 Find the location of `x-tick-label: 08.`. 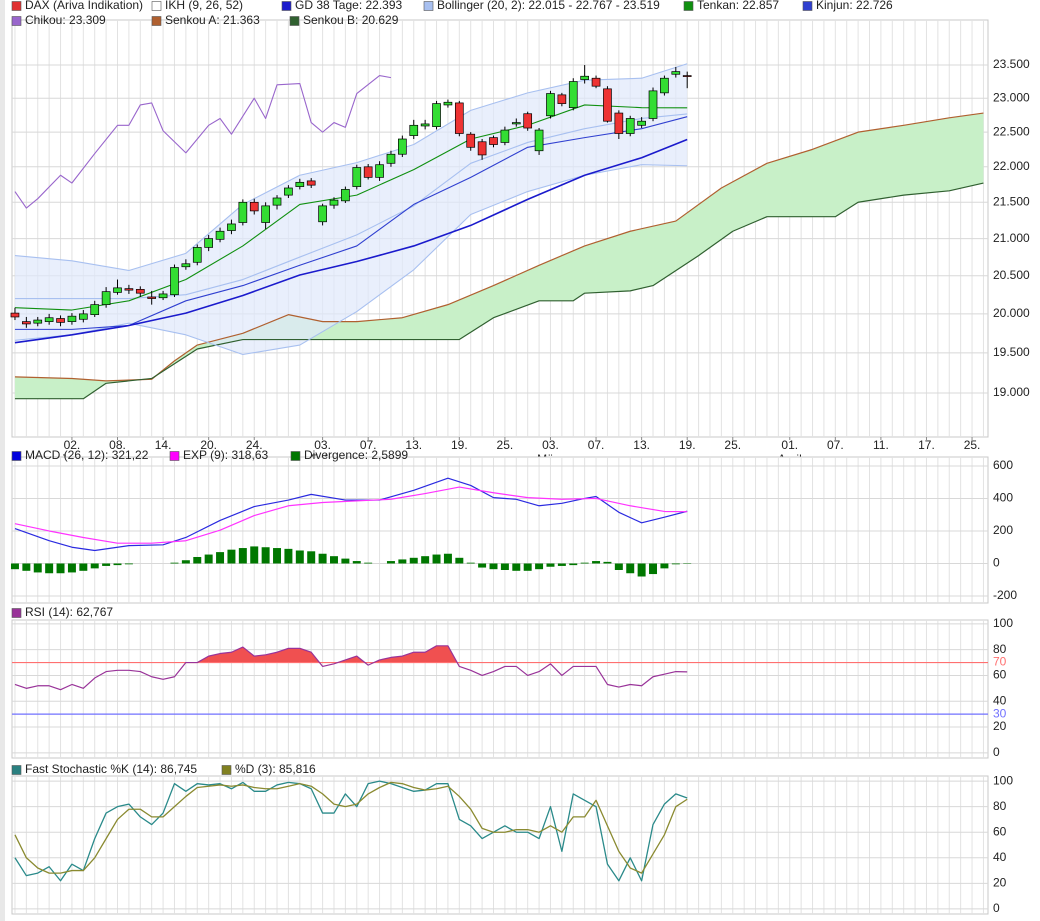

x-tick-label: 08. is located at coordinates (117, 445).